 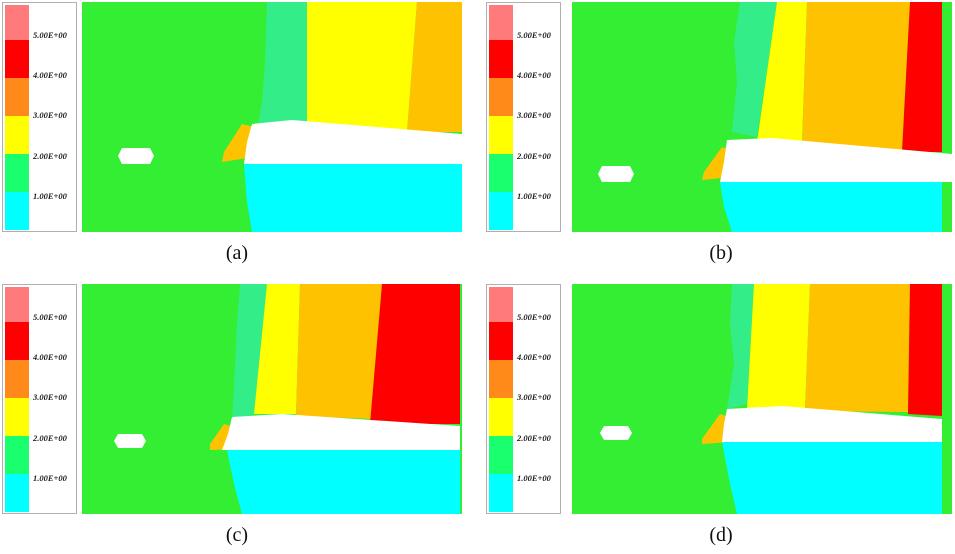 I want to click on panel-caption: (d), so click(x=721, y=535).